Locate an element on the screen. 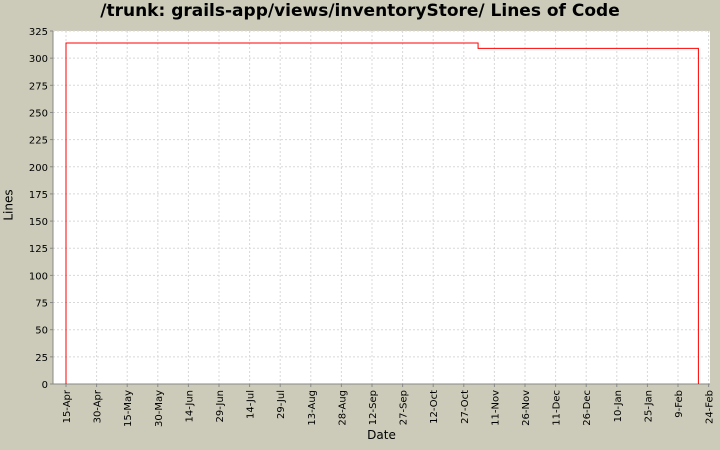 This screenshot has width=720, height=450. x-tick-label: 10-Jan is located at coordinates (618, 406).